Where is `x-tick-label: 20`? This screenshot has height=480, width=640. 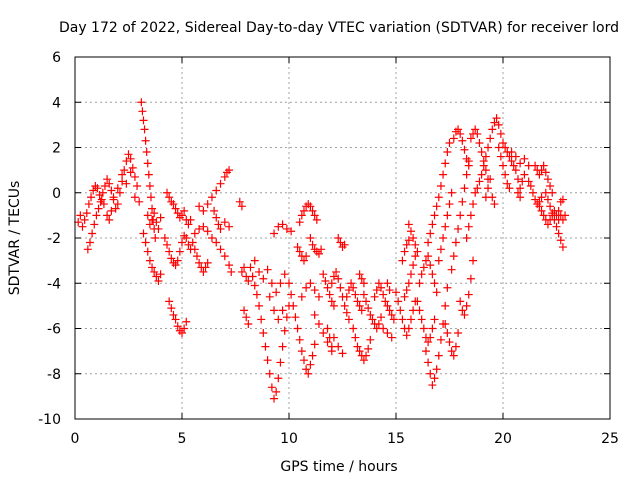
x-tick-label: 20 is located at coordinates (503, 439).